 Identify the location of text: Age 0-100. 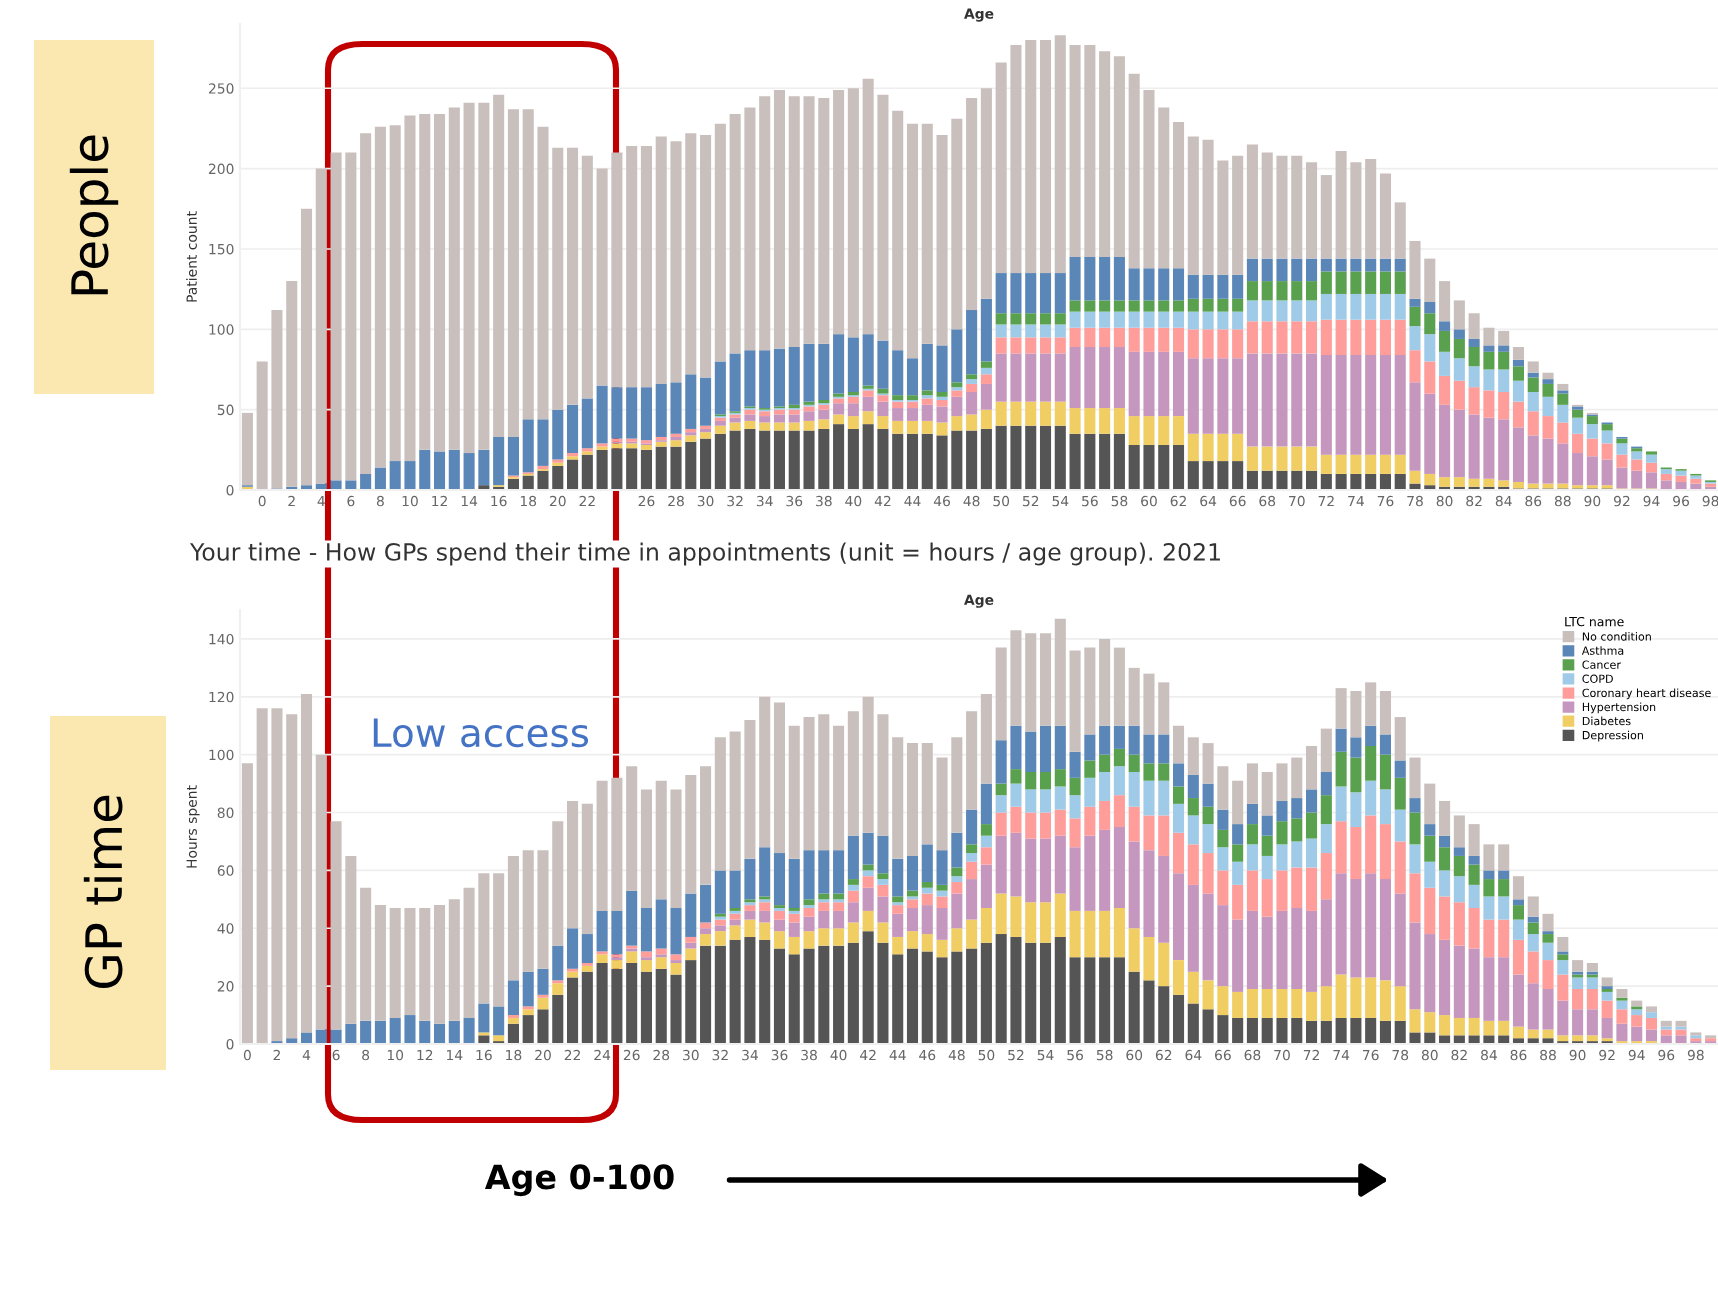
(579, 1180).